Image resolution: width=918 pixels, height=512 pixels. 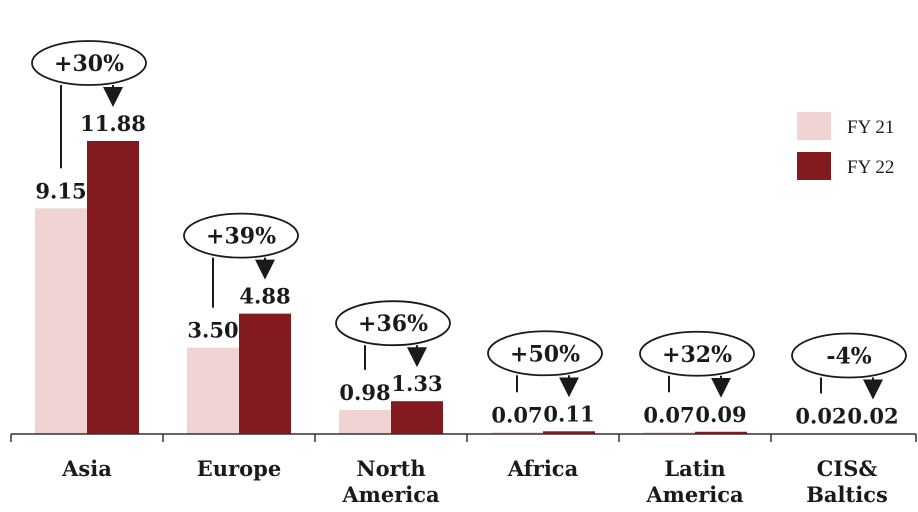 What do you see at coordinates (60, 190) in the screenshot?
I see `value-label-asia-fy-21: 9.15` at bounding box center [60, 190].